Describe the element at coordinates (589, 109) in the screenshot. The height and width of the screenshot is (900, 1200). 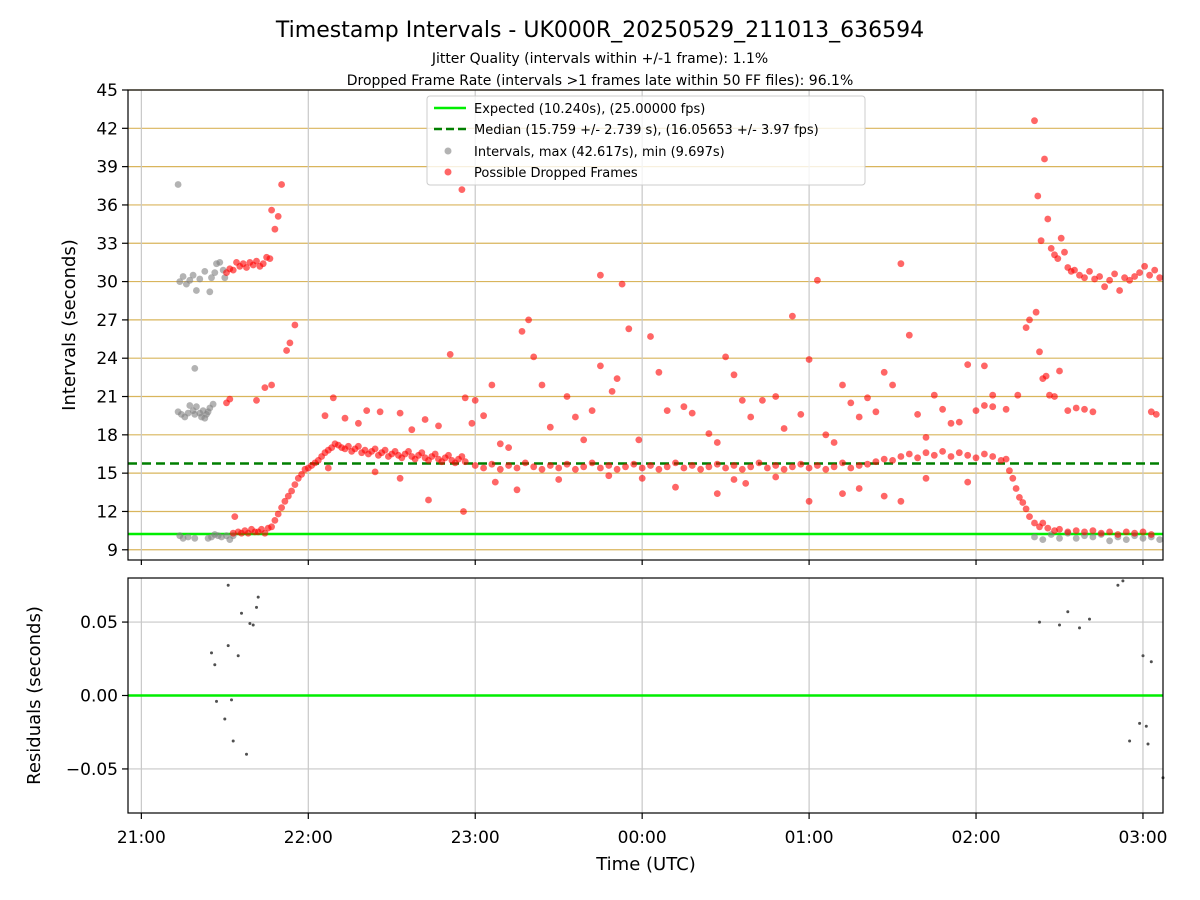
I see `legend-expected-label: Expected (10.240s), (25.00000 fps)` at that location.